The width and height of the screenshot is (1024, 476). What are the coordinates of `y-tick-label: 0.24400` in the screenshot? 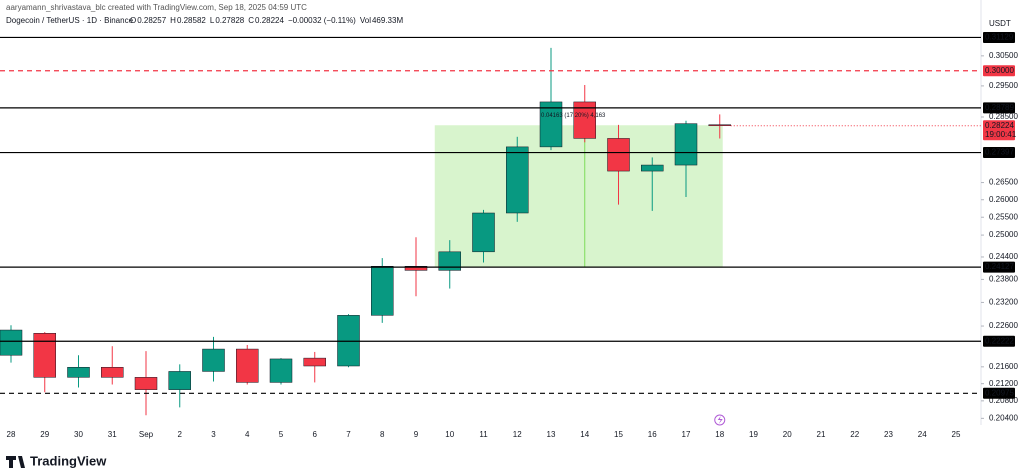 It's located at (1003, 256).